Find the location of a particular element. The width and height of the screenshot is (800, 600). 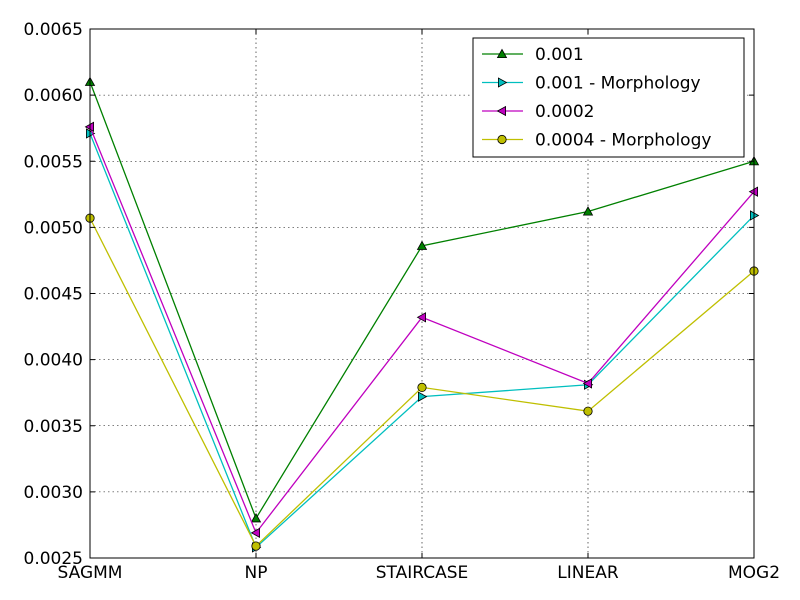

legend-item: 0.0004 - Morphology is located at coordinates (596, 141).